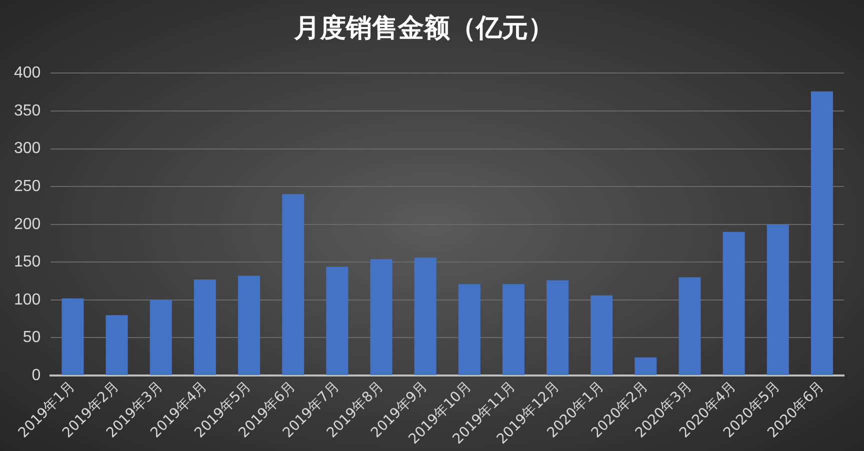 The image size is (864, 451). What do you see at coordinates (31, 337) in the screenshot?
I see `y-tick-label: 50` at bounding box center [31, 337].